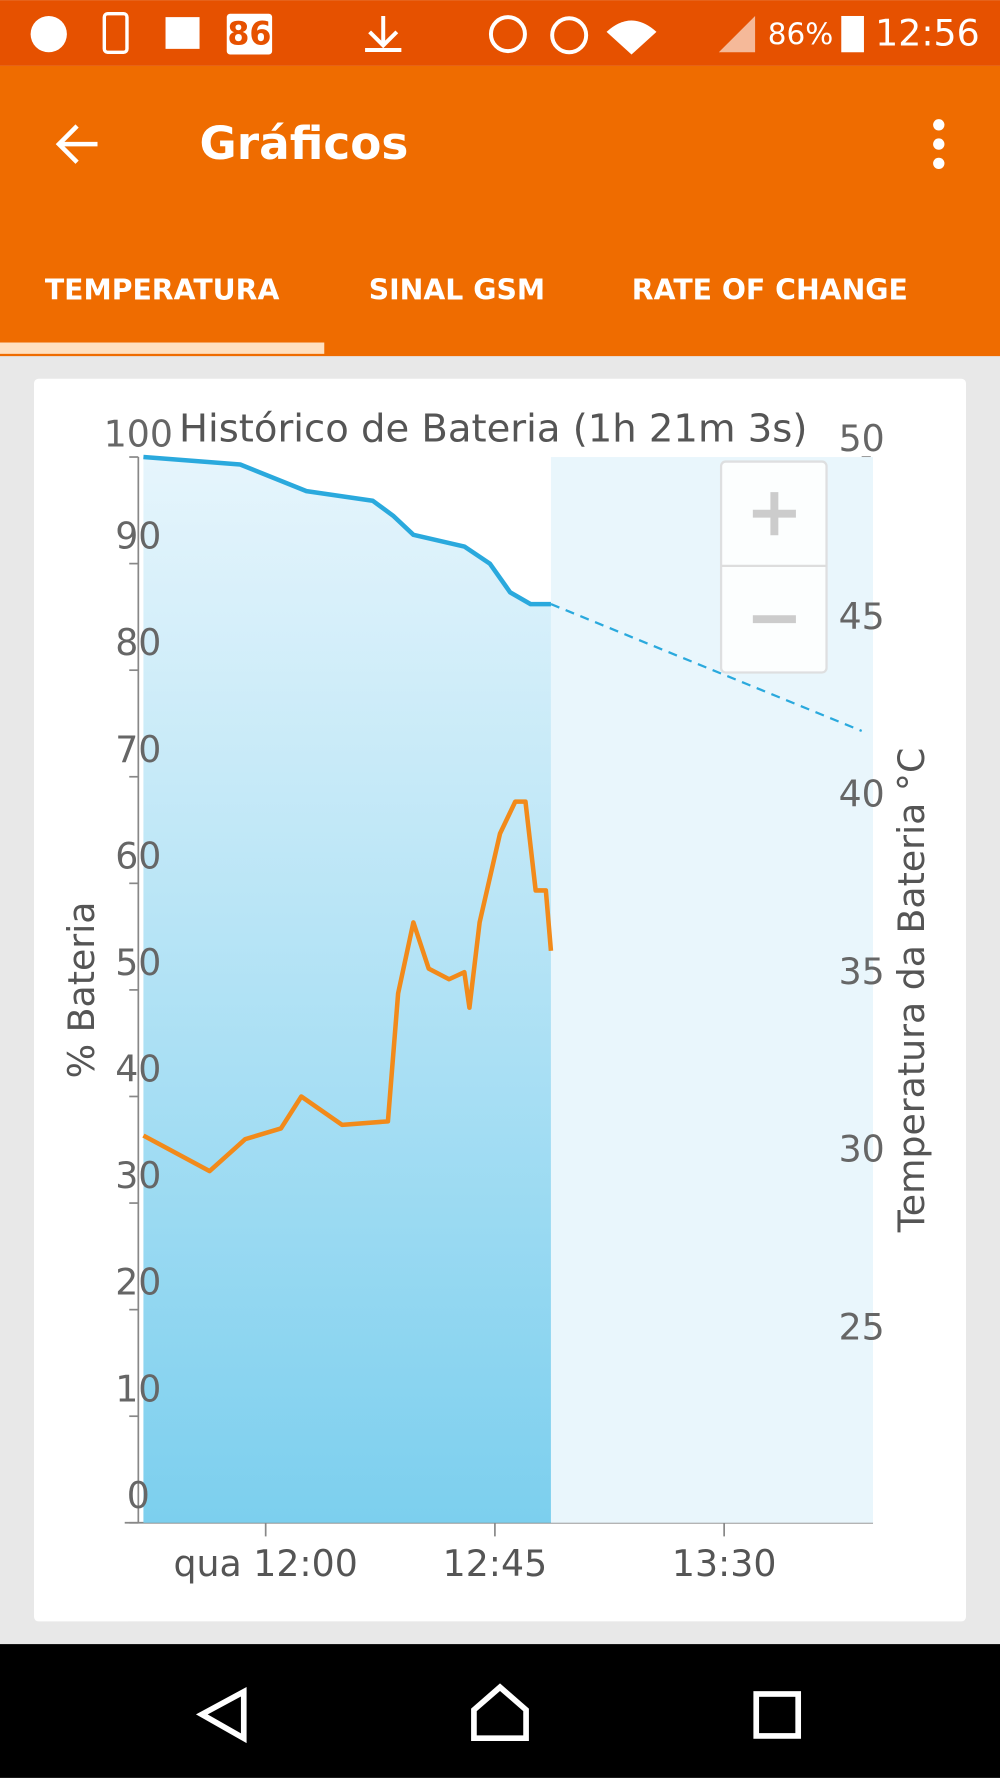 Image resolution: width=1000 pixels, height=1778 pixels. Describe the element at coordinates (138, 1495) in the screenshot. I see `y-tick-label: 0` at that location.